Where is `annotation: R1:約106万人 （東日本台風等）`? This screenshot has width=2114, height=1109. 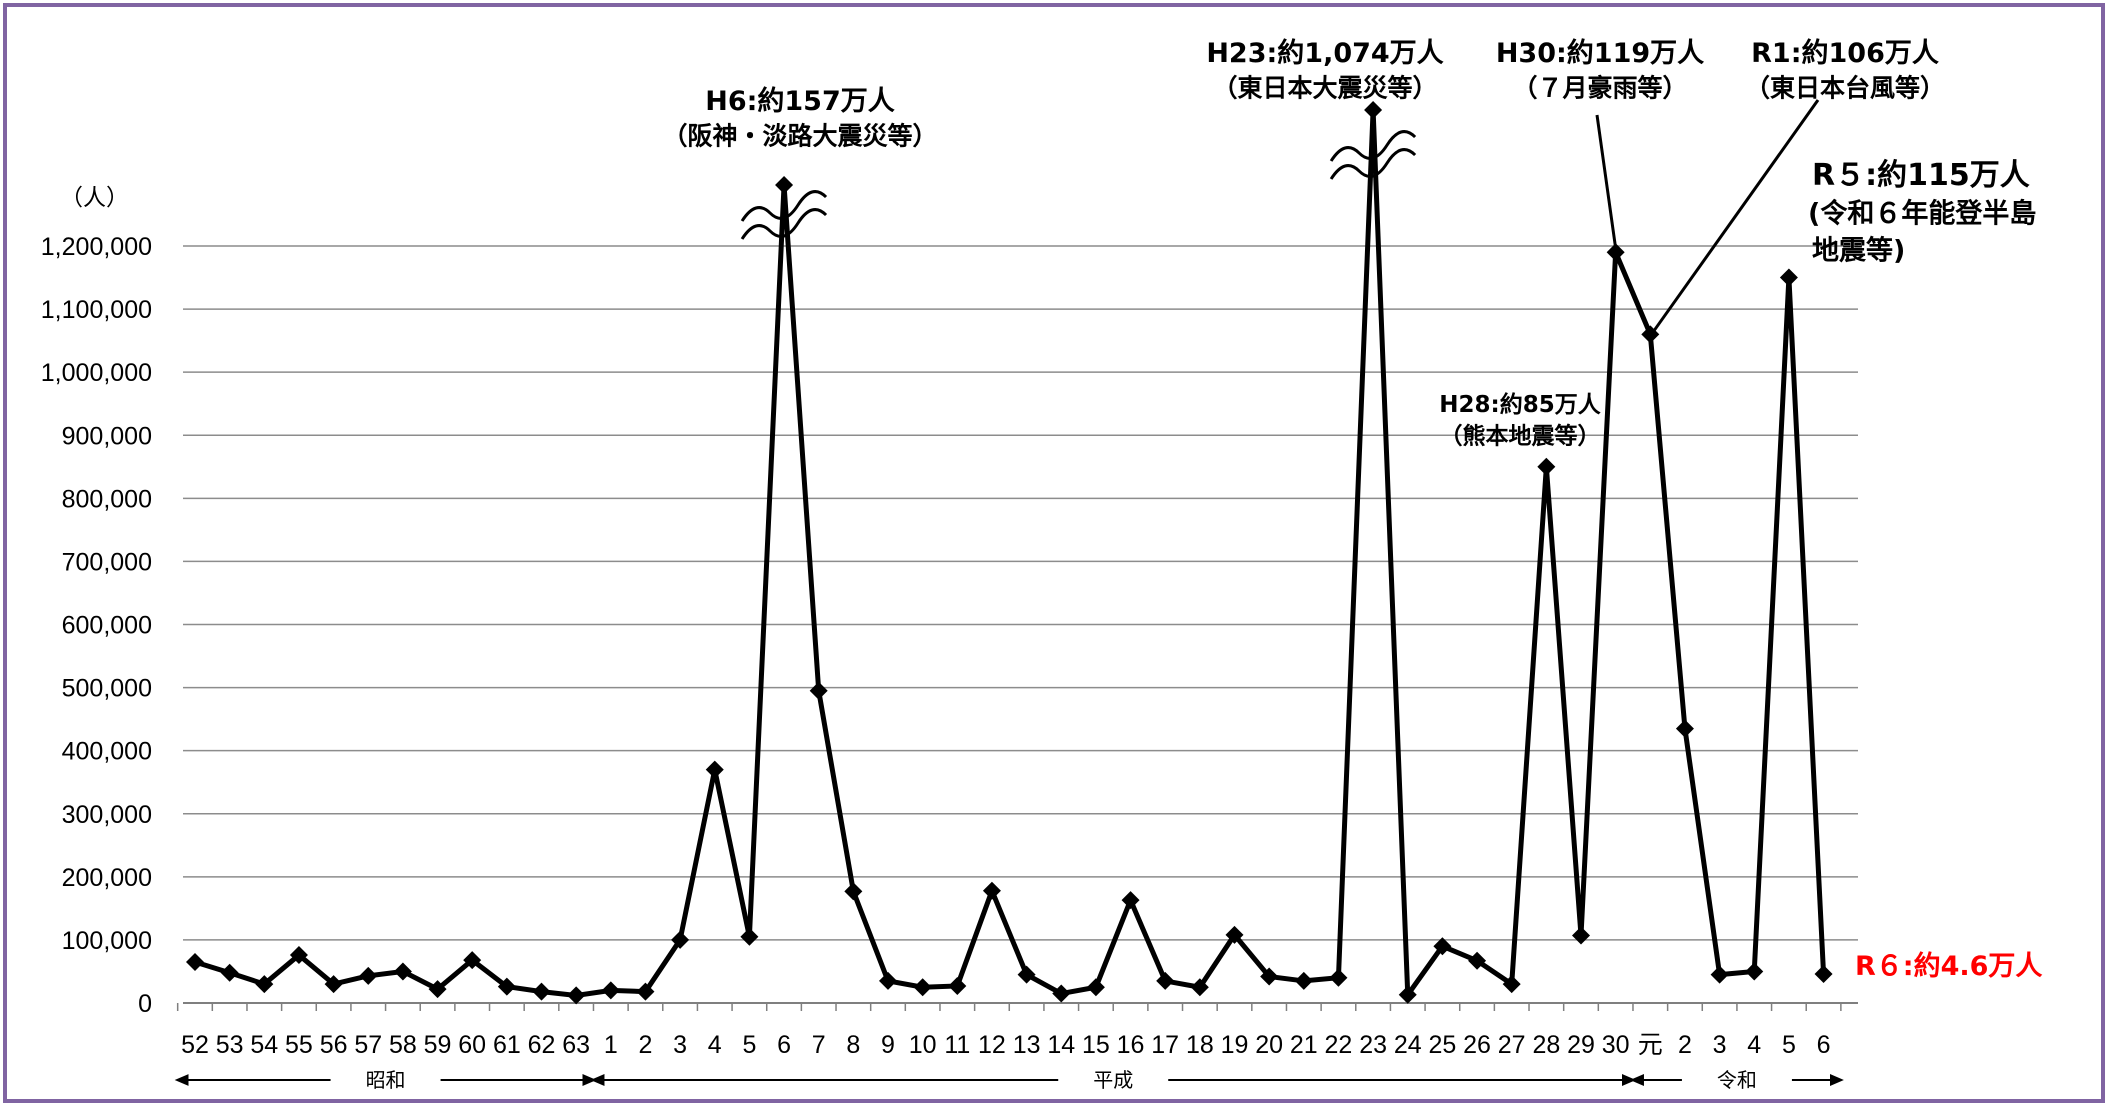
annotation: R1:約106万人 （東日本台風等） is located at coordinates (1845, 70).